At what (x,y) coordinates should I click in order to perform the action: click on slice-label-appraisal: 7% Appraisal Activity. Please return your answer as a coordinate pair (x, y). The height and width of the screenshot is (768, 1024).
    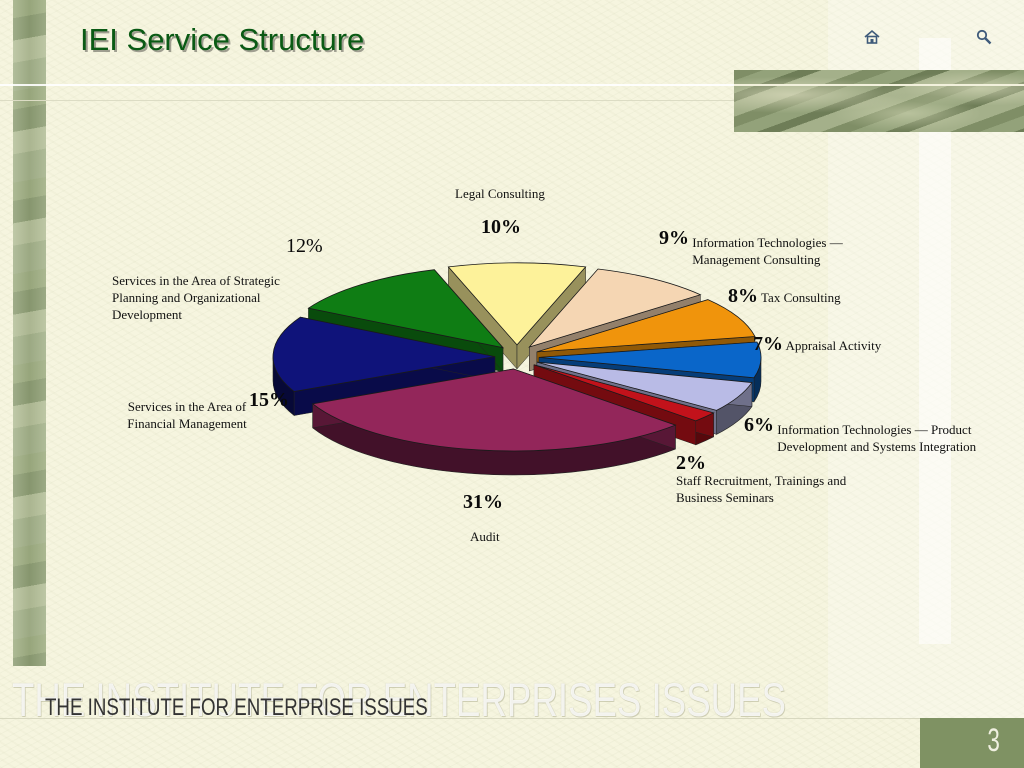
    Looking at the image, I should click on (817, 344).